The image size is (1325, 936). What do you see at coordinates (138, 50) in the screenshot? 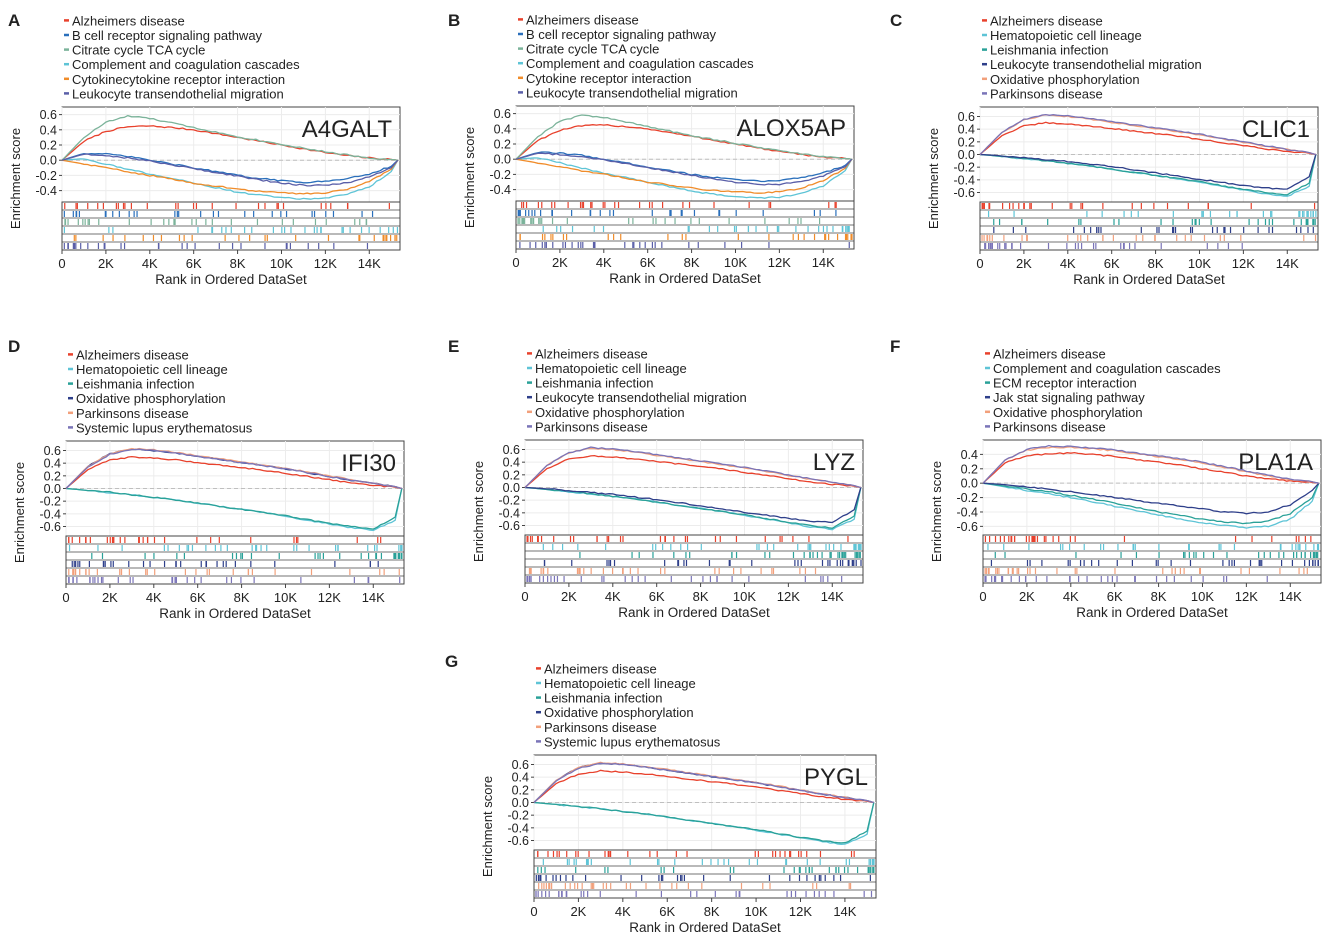
I see `legend-label: Citrate cycle TCA cycle` at bounding box center [138, 50].